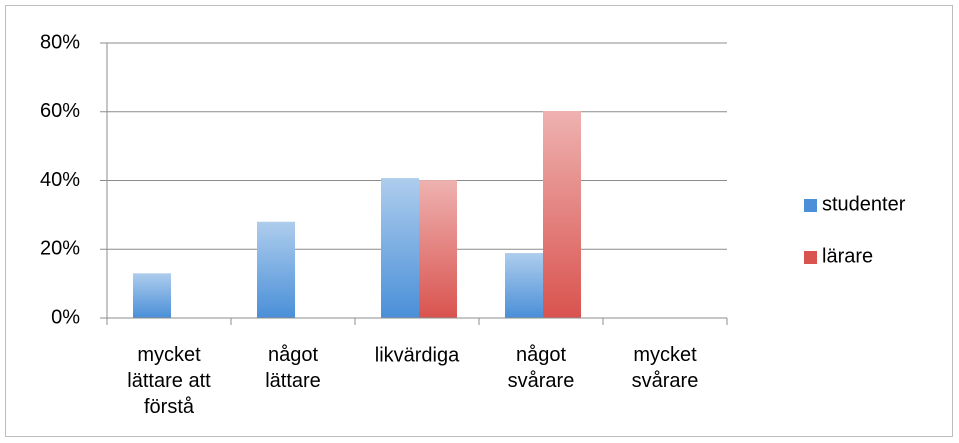 This screenshot has width=959, height=443. I want to click on x-tick-label: något svårare, so click(541, 368).